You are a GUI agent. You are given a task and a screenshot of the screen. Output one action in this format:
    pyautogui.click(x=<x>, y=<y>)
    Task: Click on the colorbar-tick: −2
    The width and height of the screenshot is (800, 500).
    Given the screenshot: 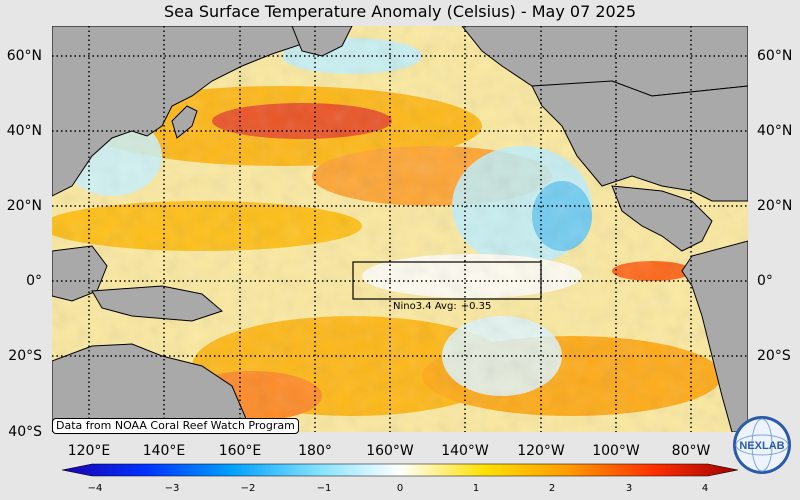 What is the action you would take?
    pyautogui.click(x=248, y=488)
    